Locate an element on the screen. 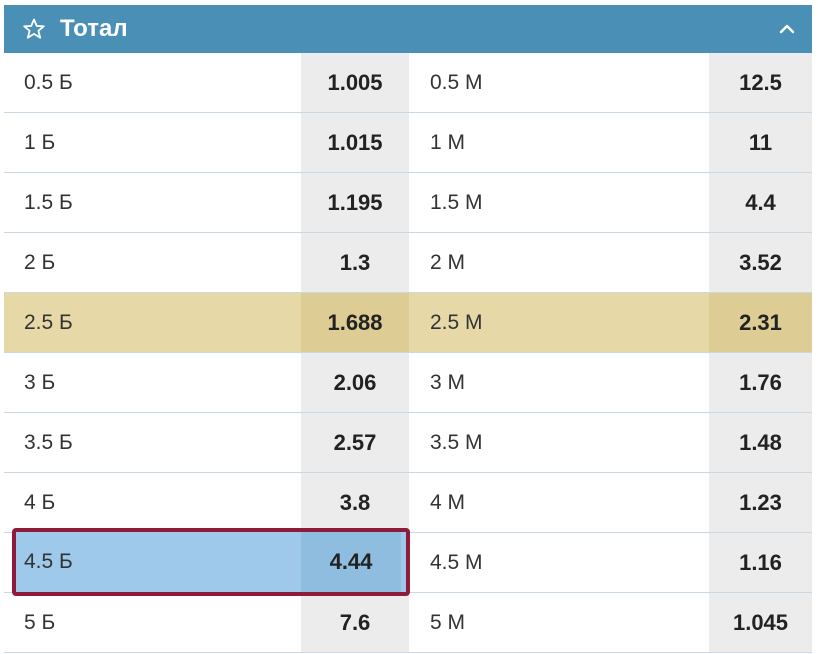 Image resolution: width=818 pixels, height=654 pixels. over-label: 3.5 Б is located at coordinates (48, 442).